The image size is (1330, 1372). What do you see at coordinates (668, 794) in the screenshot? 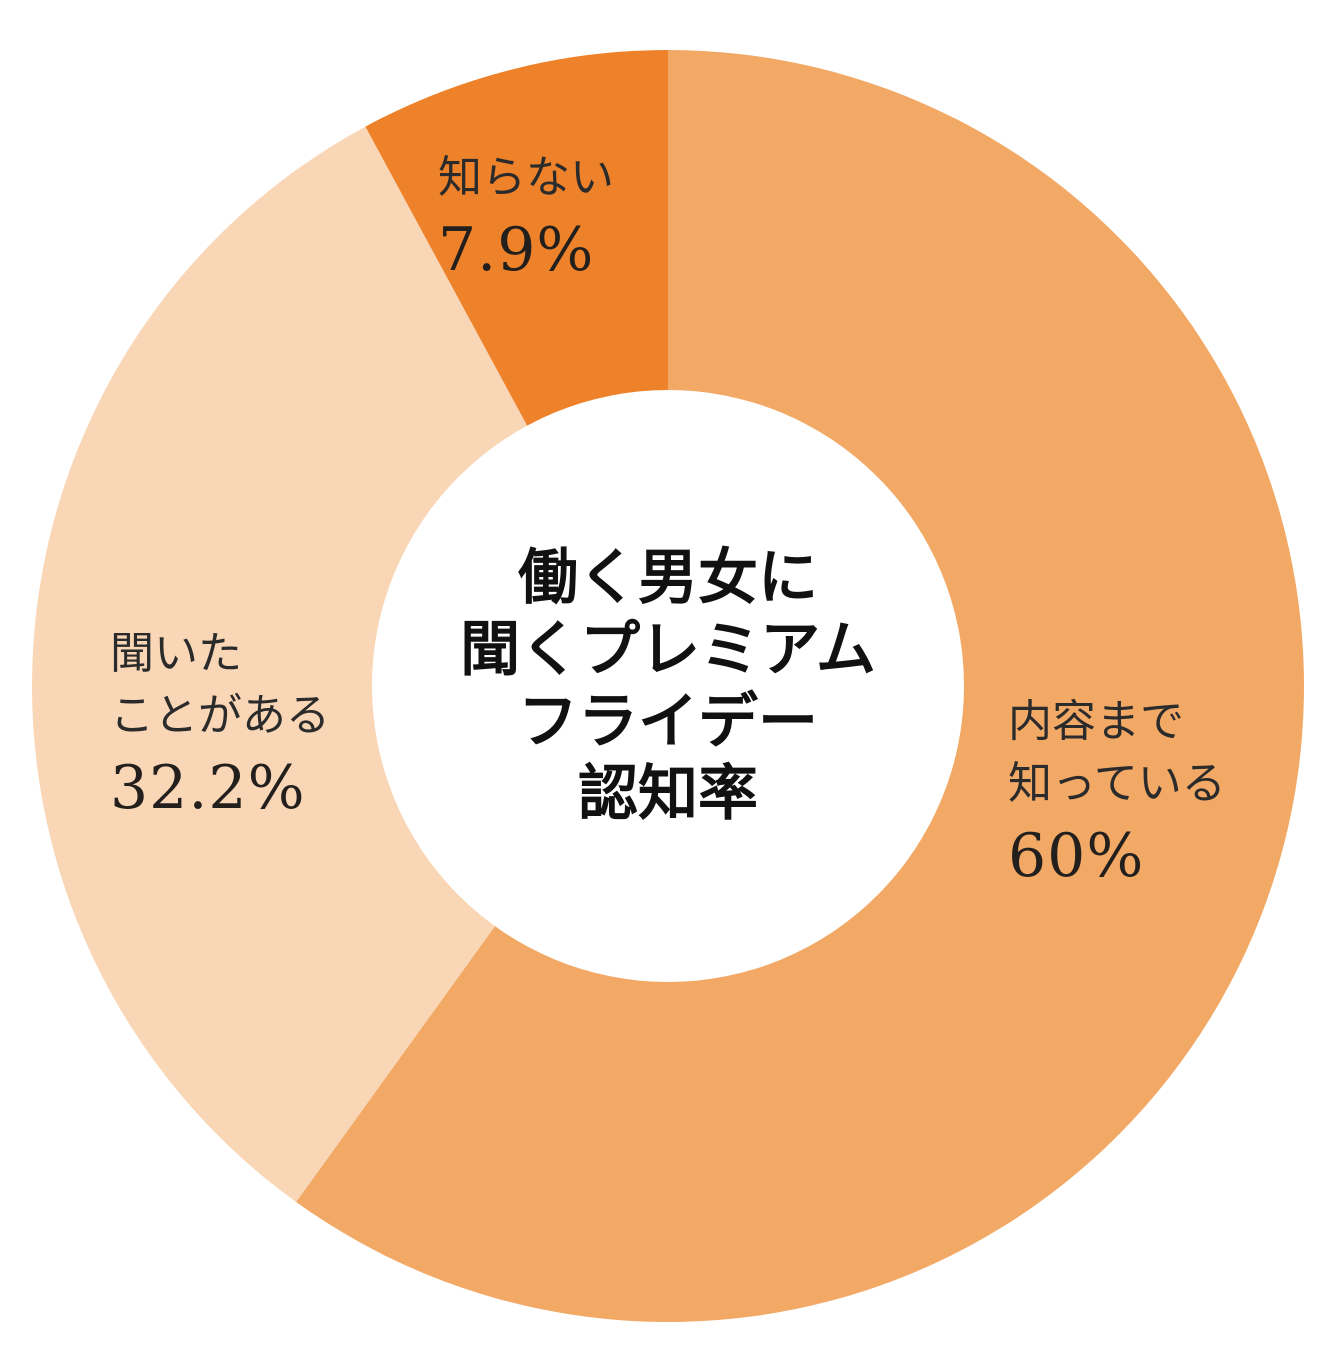
I see `center-title-line: 認知率` at bounding box center [668, 794].